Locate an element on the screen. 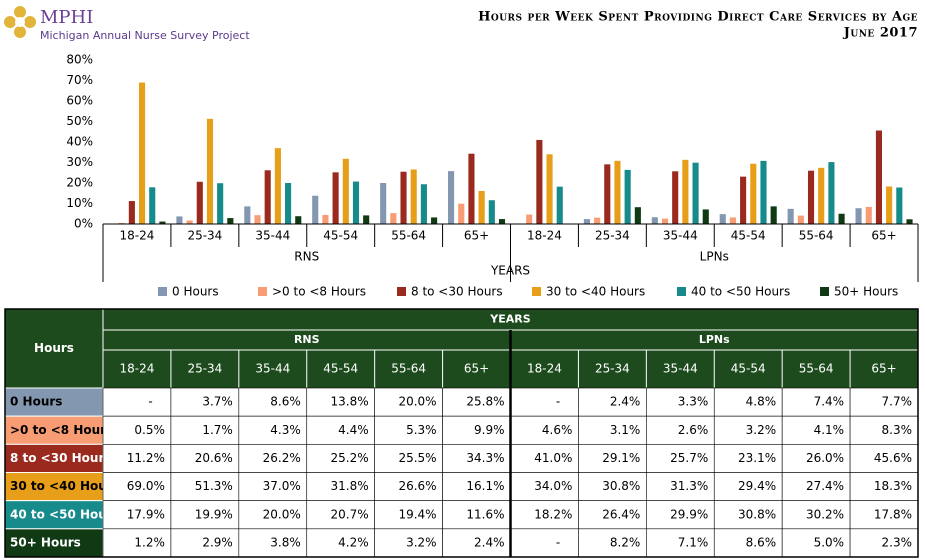 This screenshot has width=925, height=560. y-tick-label: 10% is located at coordinates (79, 203).